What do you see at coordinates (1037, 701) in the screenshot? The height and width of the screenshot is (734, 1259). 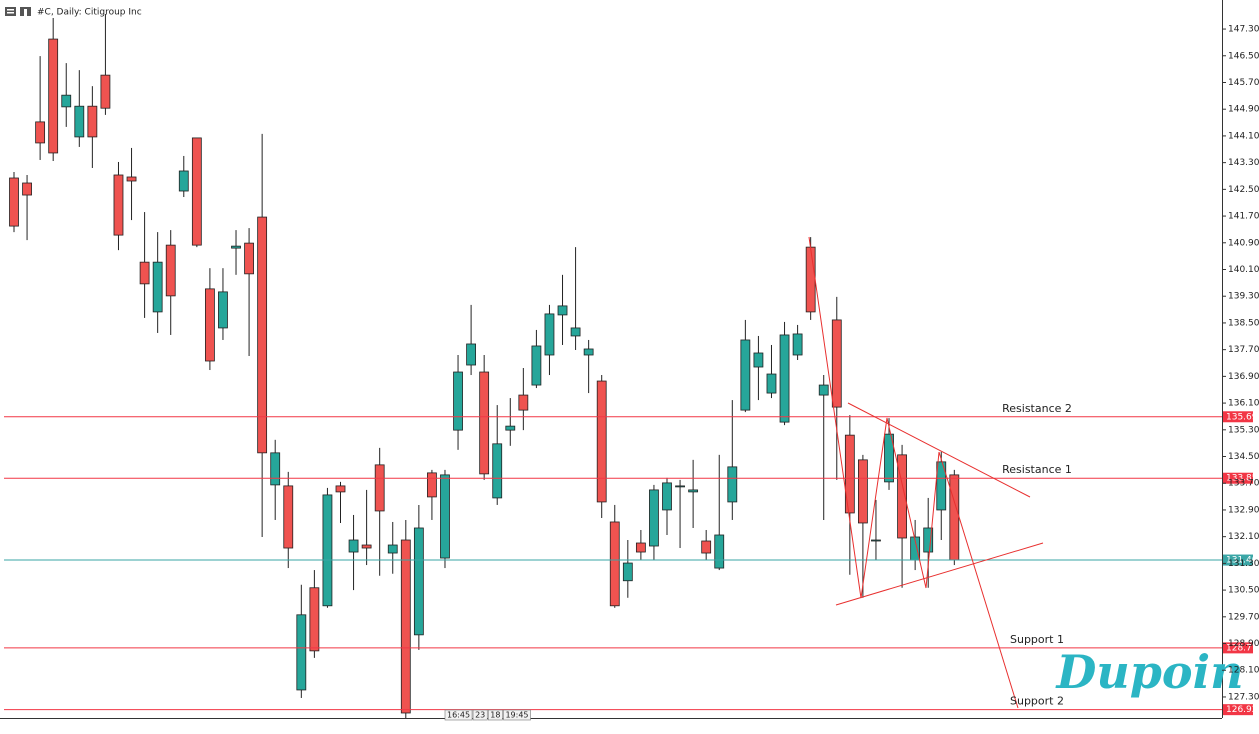 I see `level-name: Support 2` at bounding box center [1037, 701].